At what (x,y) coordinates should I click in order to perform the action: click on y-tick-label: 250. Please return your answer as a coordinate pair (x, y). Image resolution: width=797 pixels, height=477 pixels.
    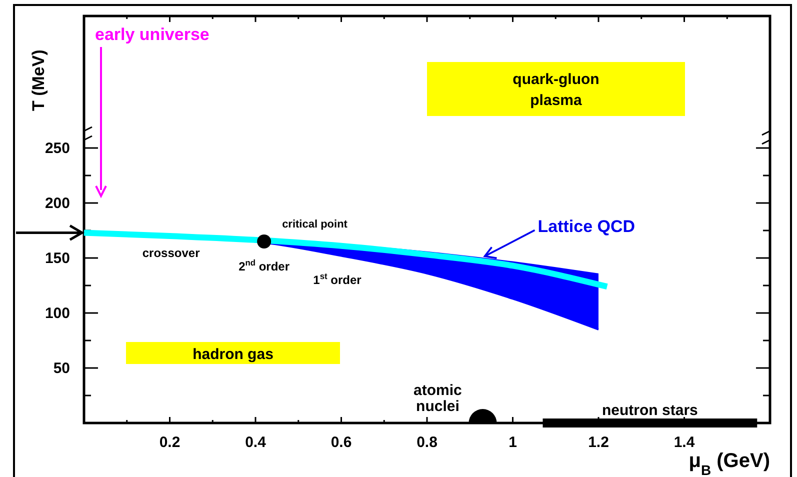
    Looking at the image, I should click on (57, 148).